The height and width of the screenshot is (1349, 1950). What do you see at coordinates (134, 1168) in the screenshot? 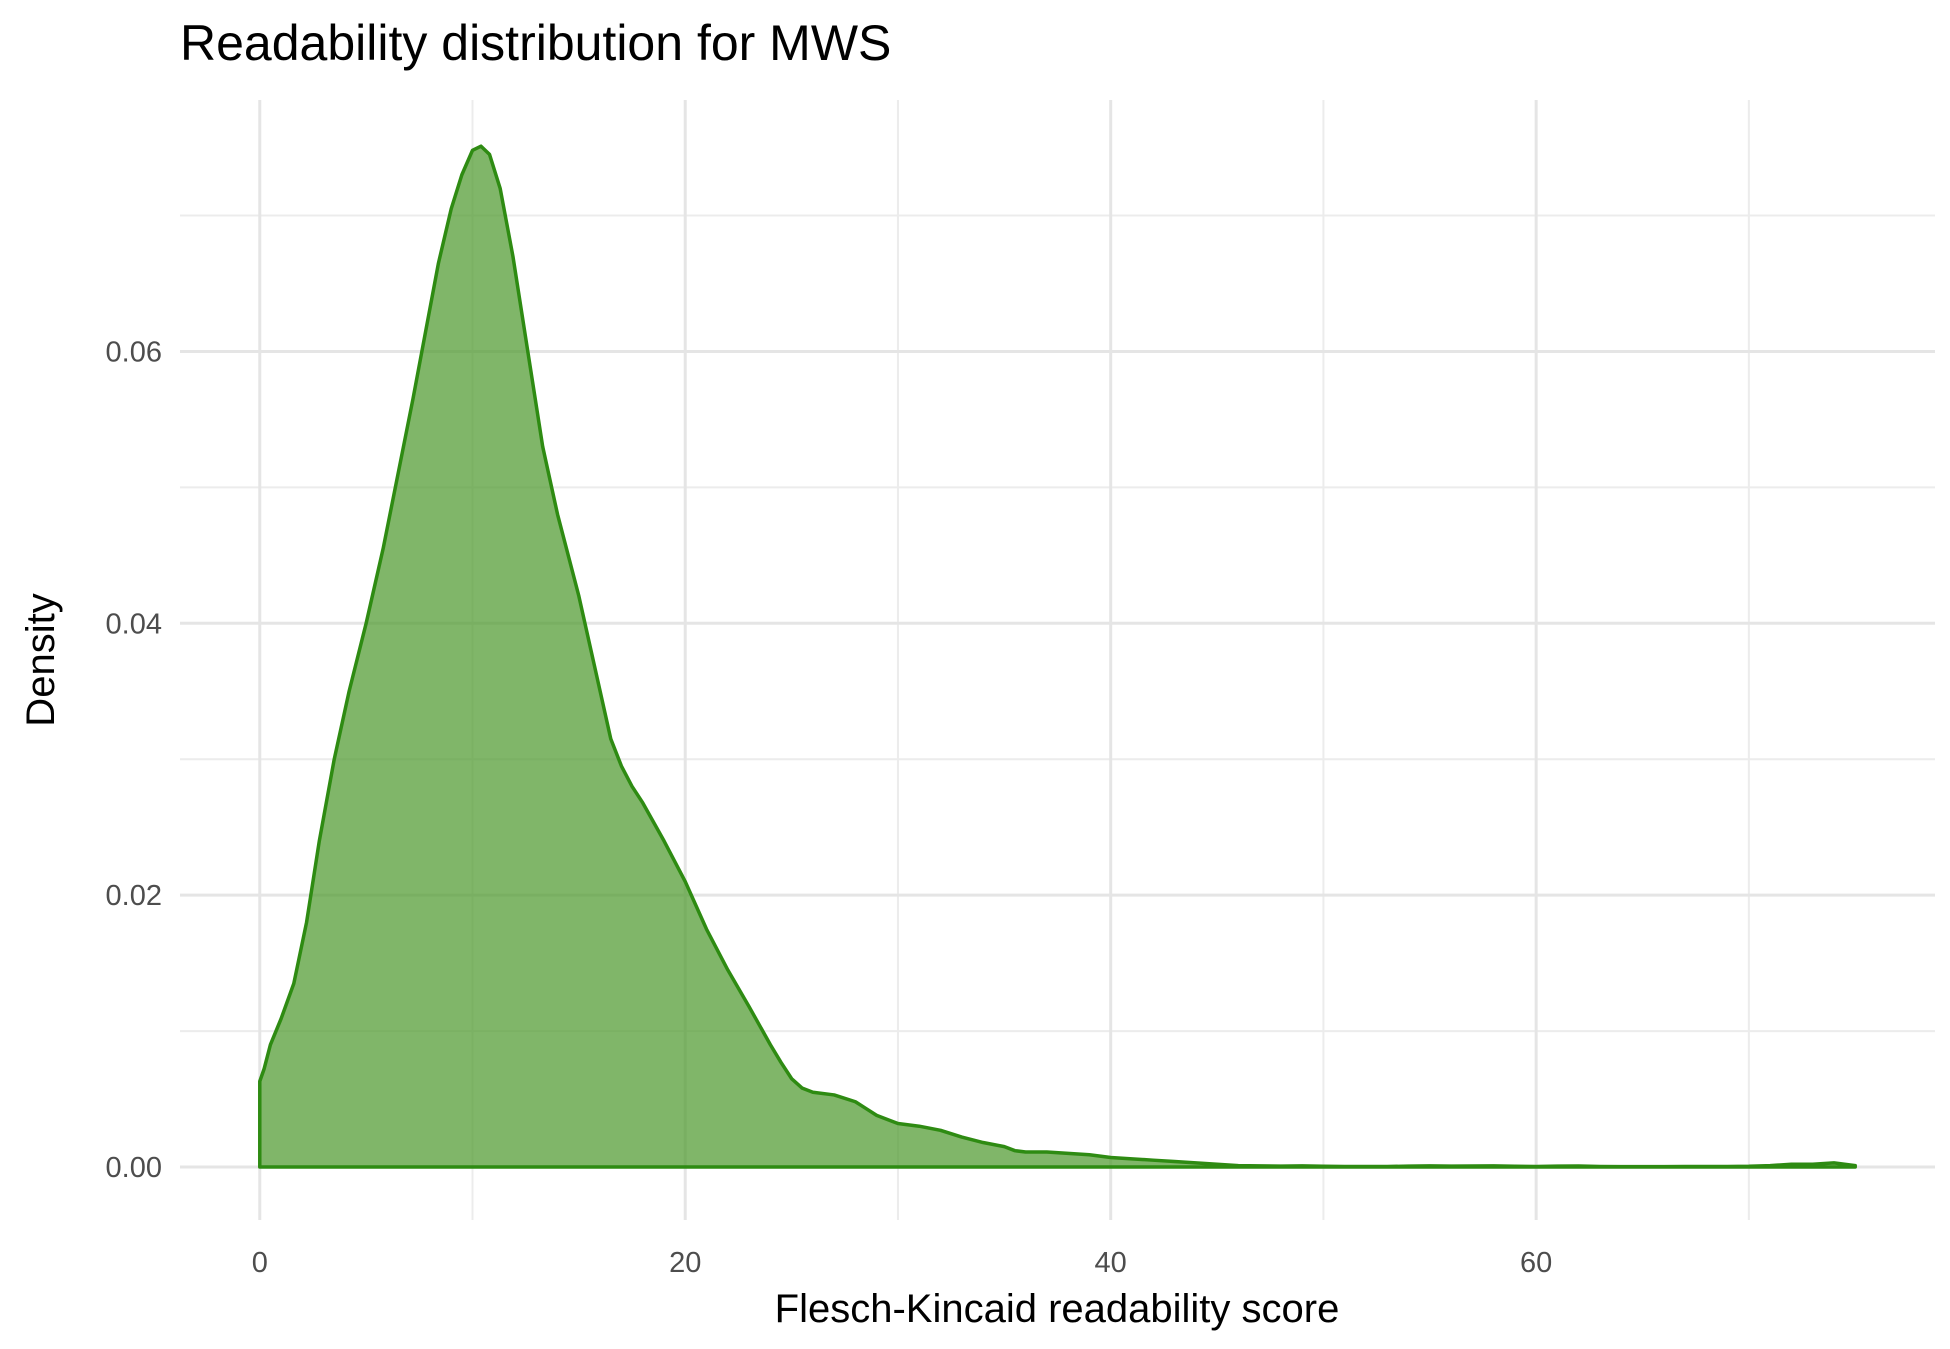
I see `y-tick-label: 0.00` at bounding box center [134, 1168].